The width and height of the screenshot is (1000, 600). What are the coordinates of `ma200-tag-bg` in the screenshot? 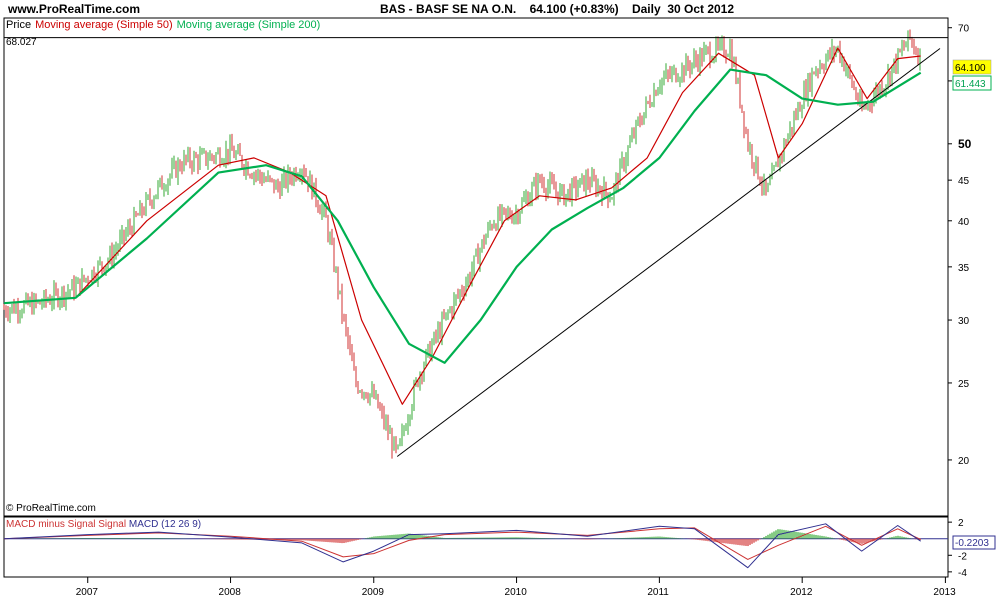 It's located at (972, 83).